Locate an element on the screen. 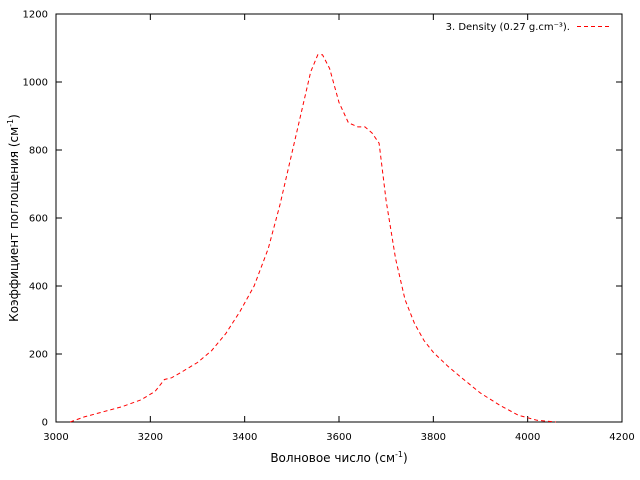 This screenshot has width=640, height=480. x-tick-label: 3000 is located at coordinates (55, 437).